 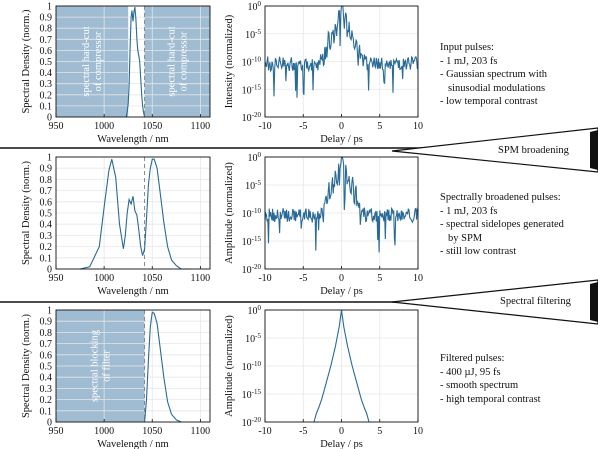 What do you see at coordinates (594, 302) in the screenshot?
I see `arrow-tip-filtering` at bounding box center [594, 302].